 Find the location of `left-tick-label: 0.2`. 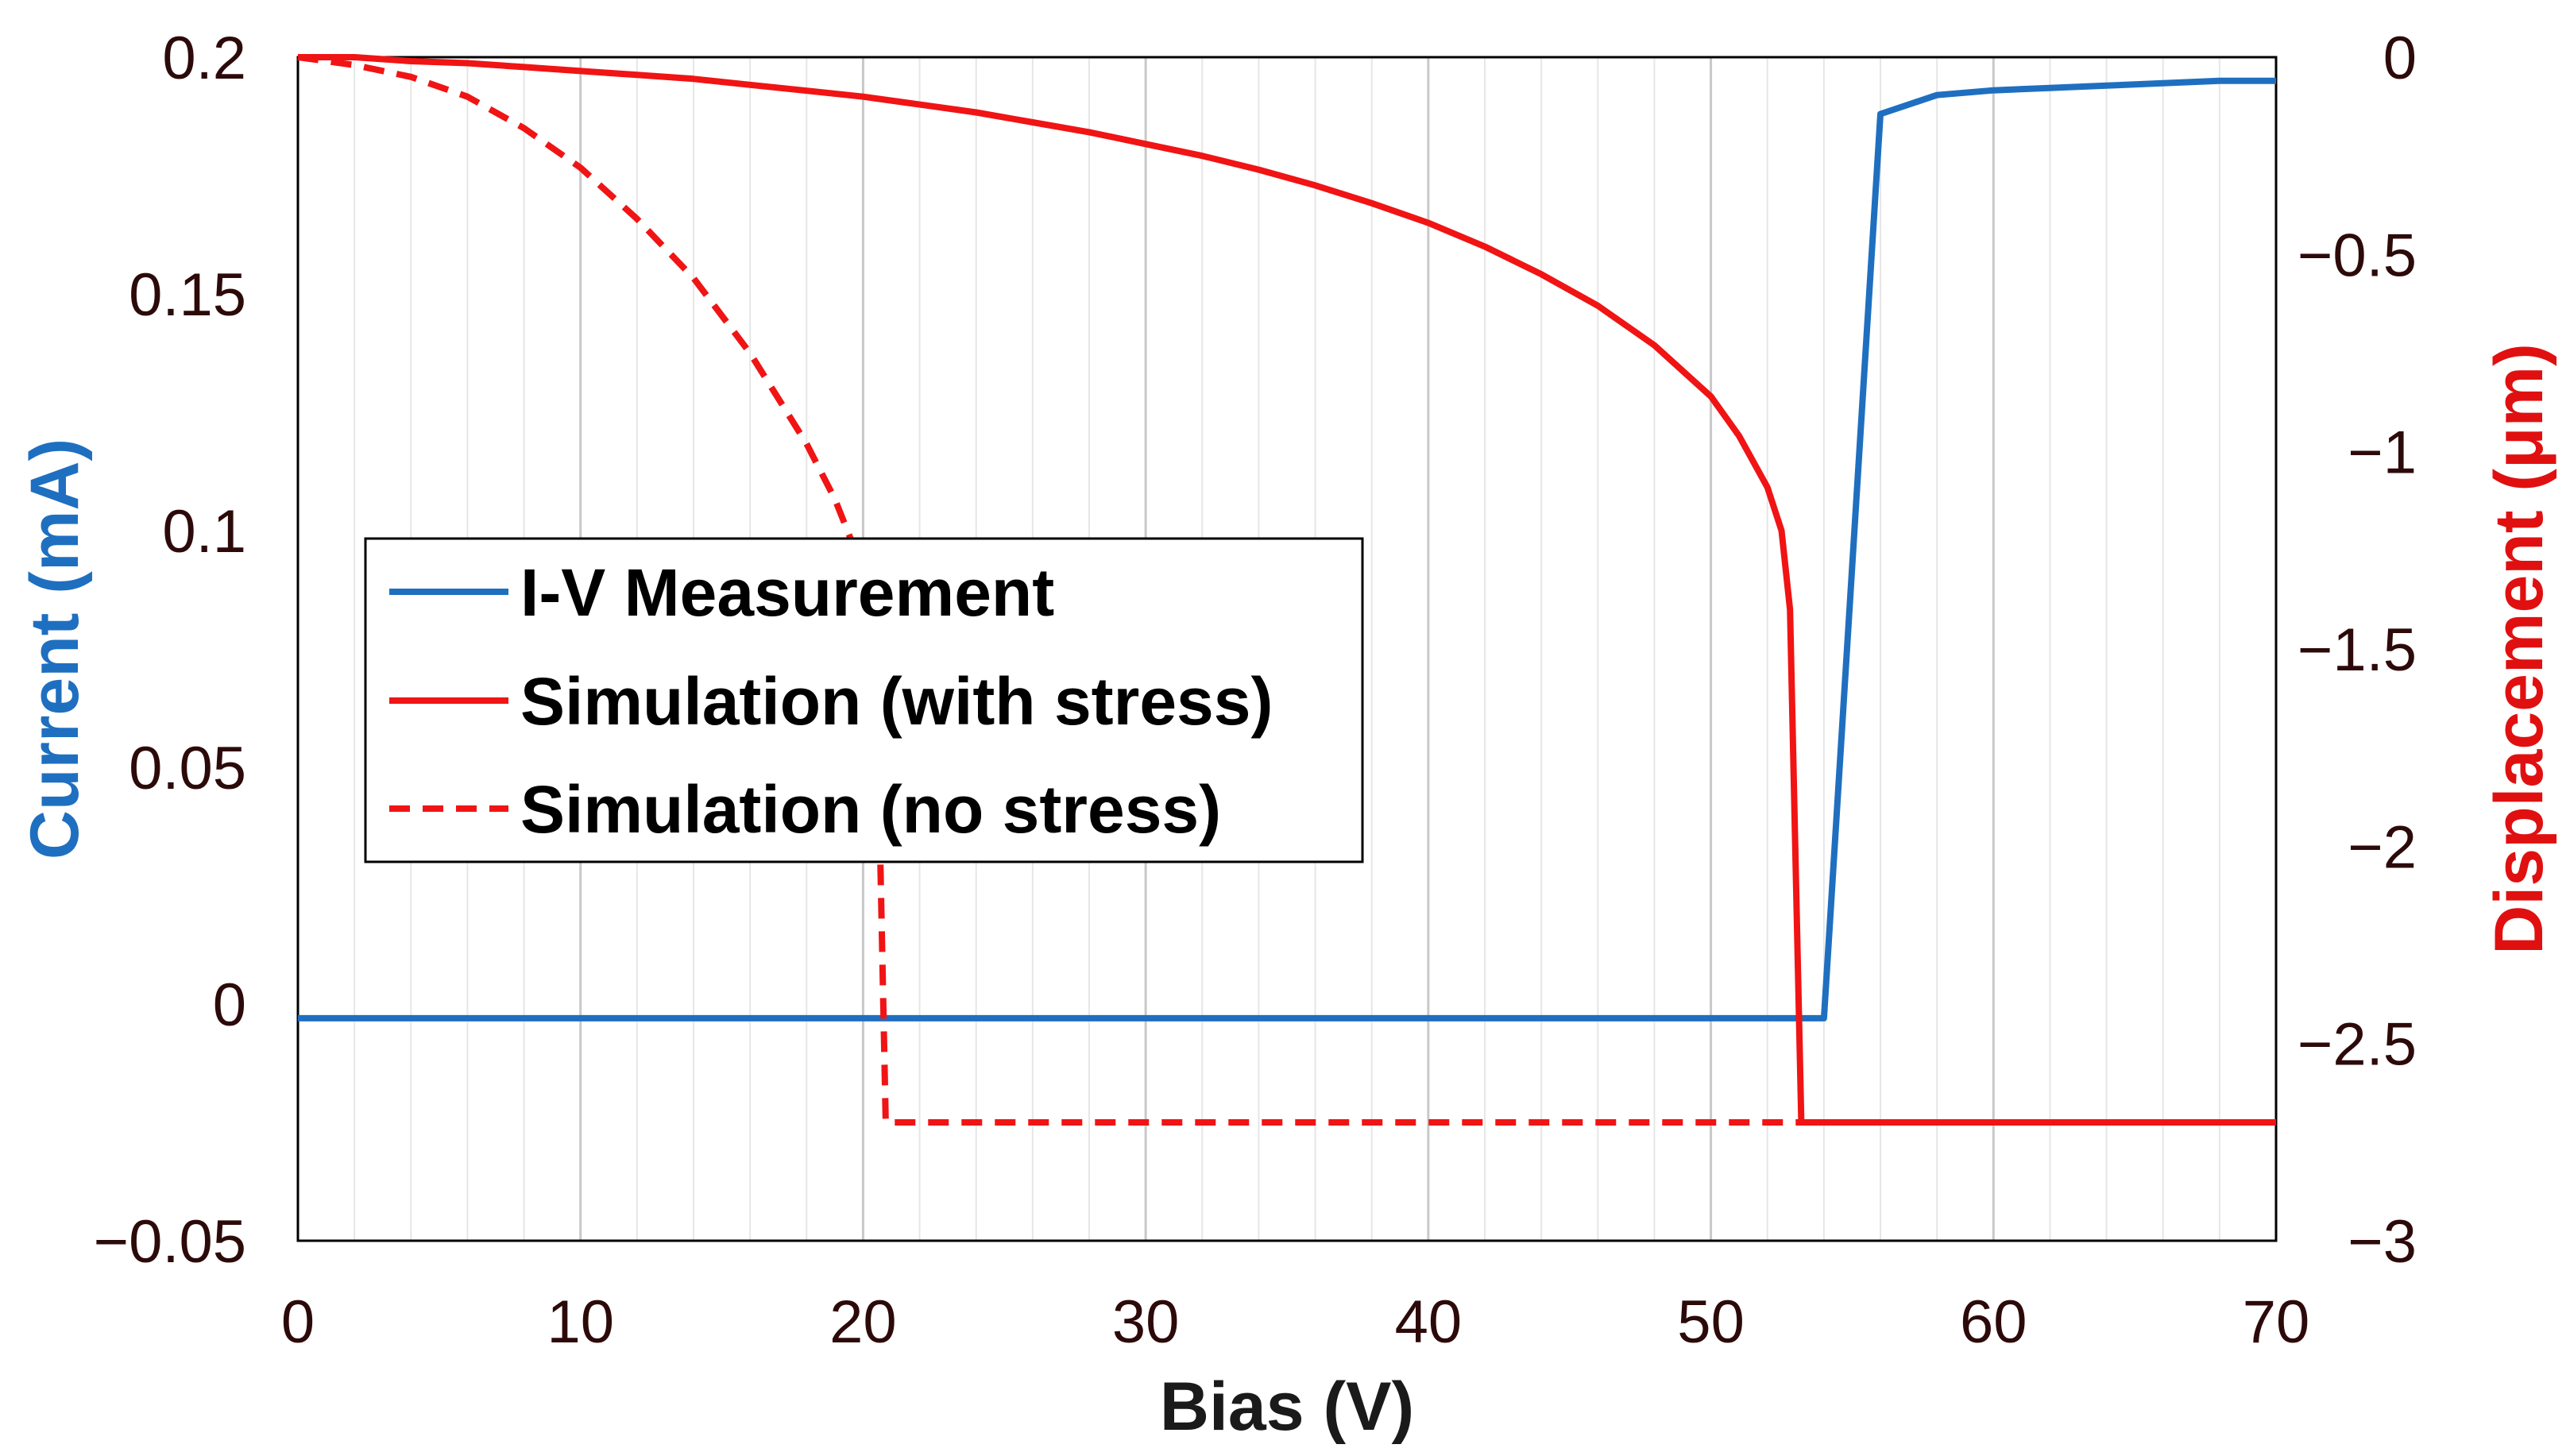

left-tick-label: 0.2 is located at coordinates (204, 59).